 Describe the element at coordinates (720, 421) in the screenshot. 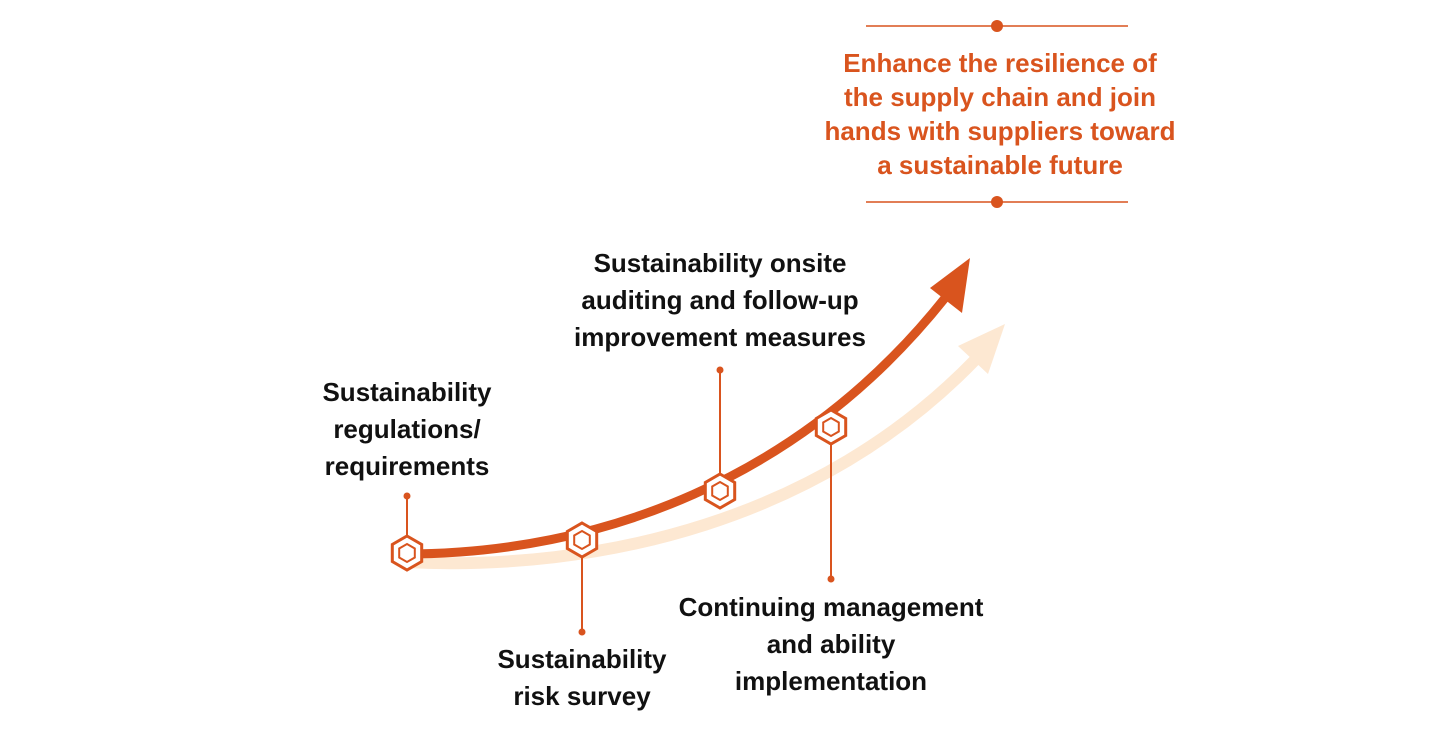

I see `connector-onsite-auditing` at that location.